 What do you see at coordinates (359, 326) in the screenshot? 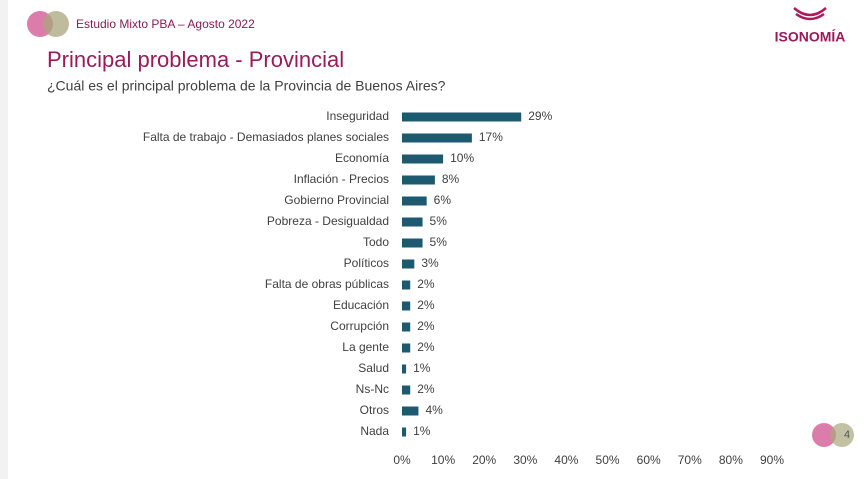
I see `category-label: Corrupción` at bounding box center [359, 326].